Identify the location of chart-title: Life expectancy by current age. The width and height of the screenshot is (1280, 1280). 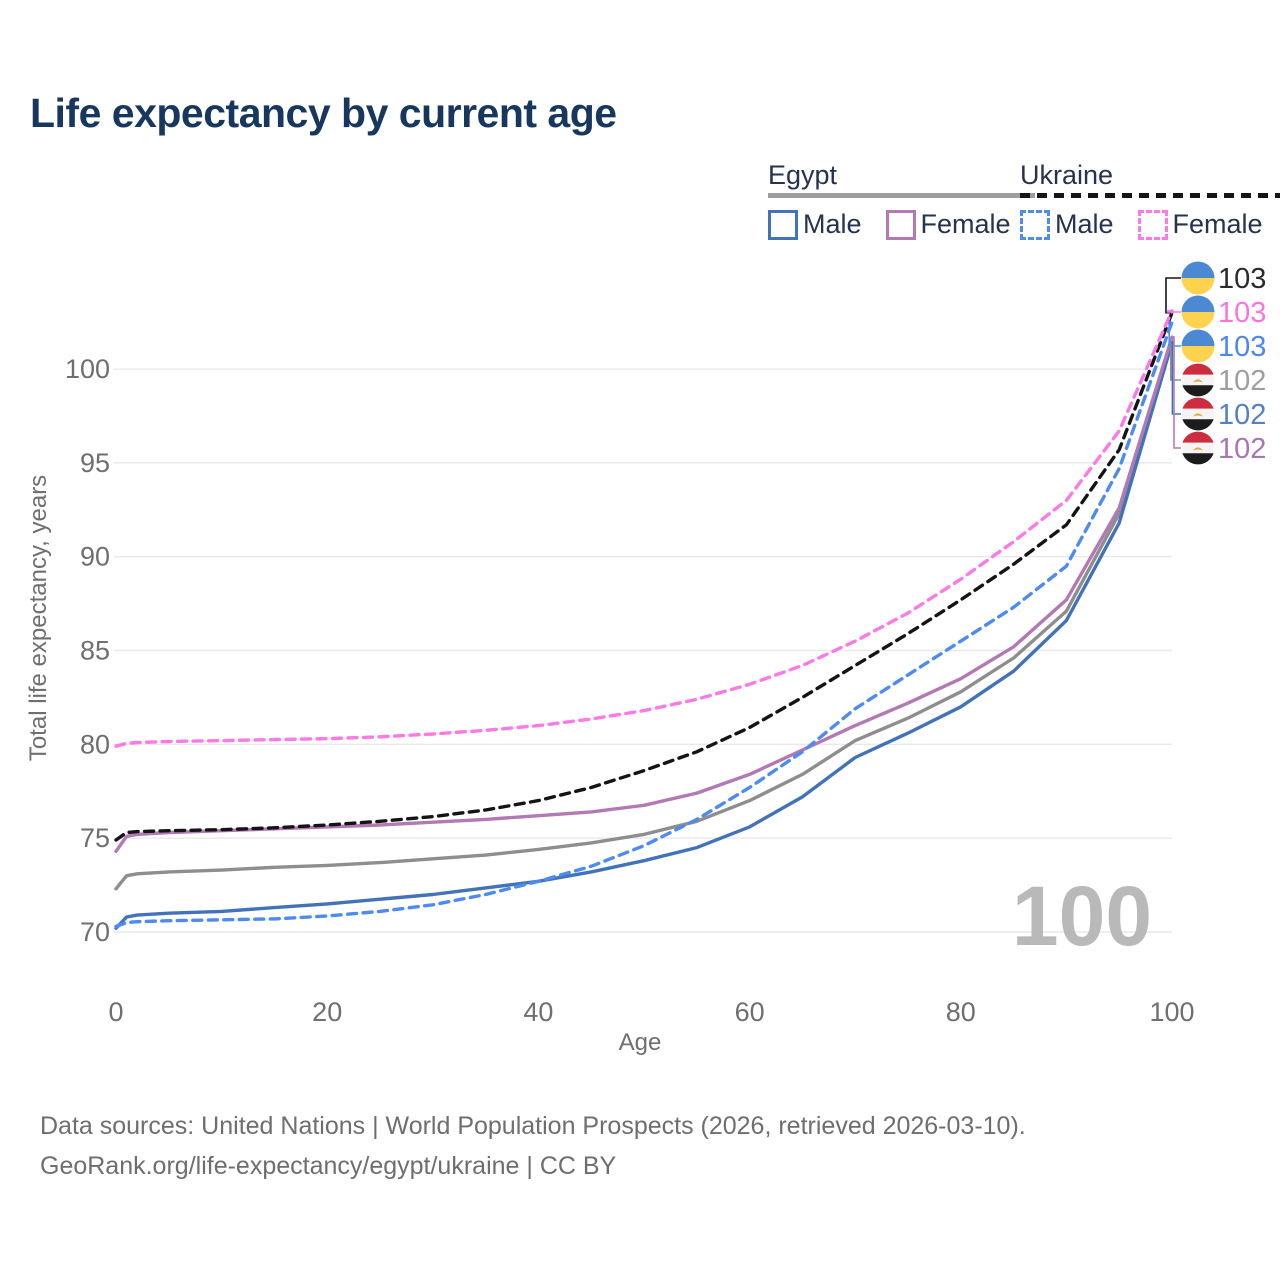
(323, 113).